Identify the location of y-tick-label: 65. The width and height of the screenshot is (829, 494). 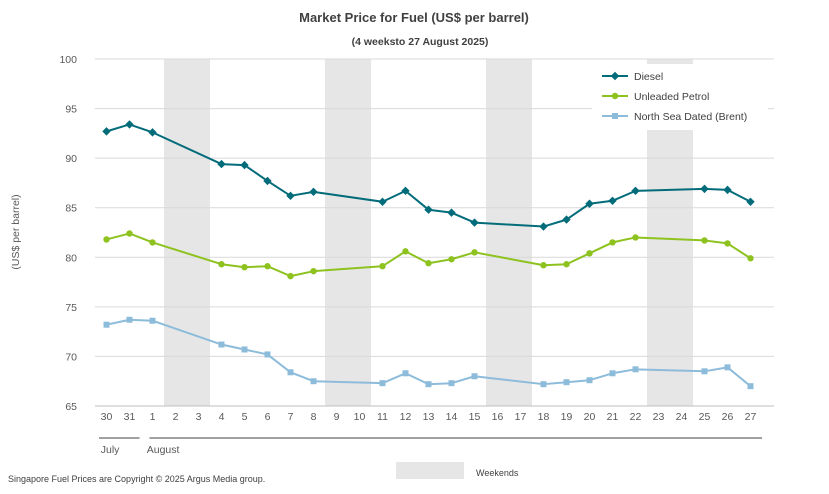
(71, 407).